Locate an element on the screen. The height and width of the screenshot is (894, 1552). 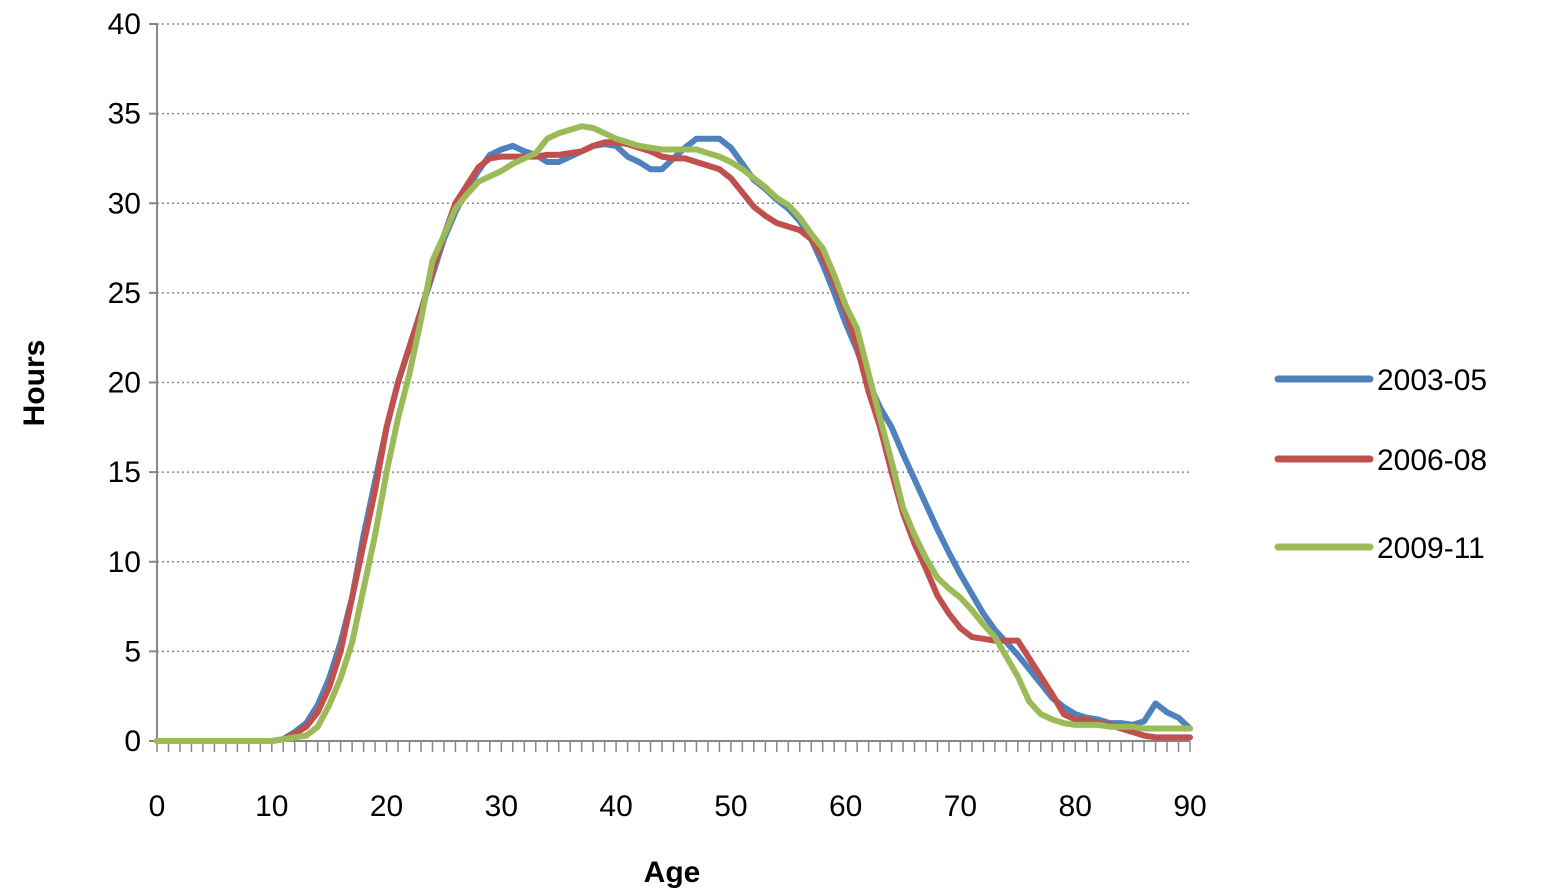
x-tick-label: 20 is located at coordinates (386, 806).